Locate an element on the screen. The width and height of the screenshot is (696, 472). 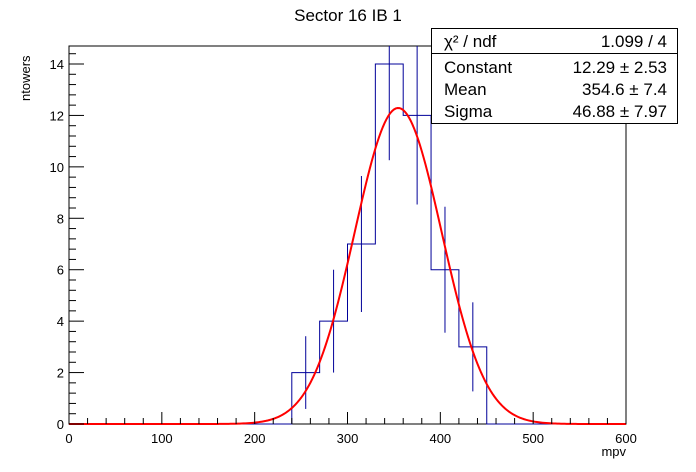
stats-value: 1.099 / 4 is located at coordinates (633, 41).